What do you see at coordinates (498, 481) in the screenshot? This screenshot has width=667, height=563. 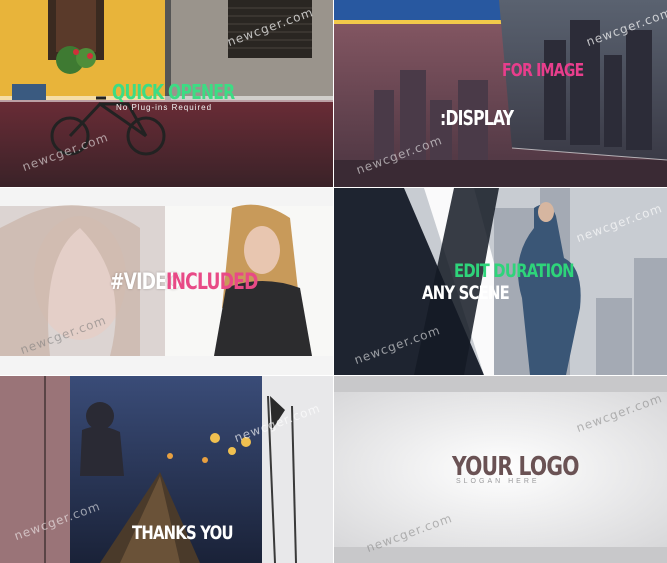 I see `slogan-text: SLOGAN HERE` at bounding box center [498, 481].